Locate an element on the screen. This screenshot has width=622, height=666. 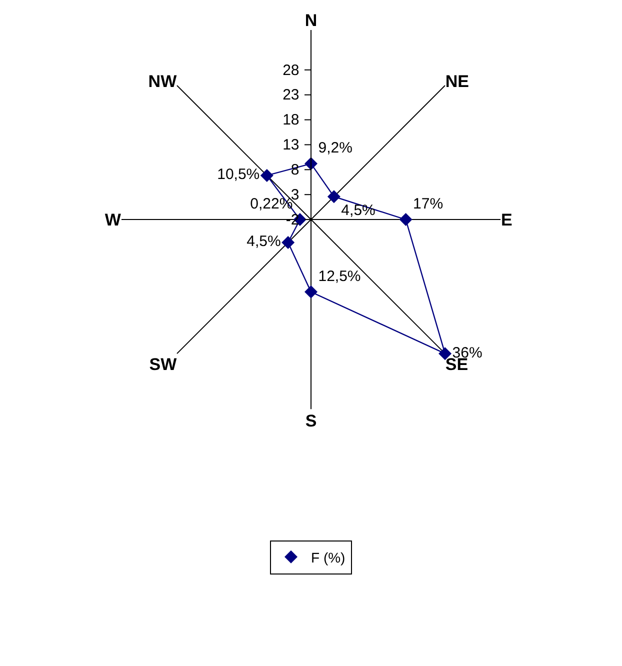
spoke-label: NW is located at coordinates (163, 81).